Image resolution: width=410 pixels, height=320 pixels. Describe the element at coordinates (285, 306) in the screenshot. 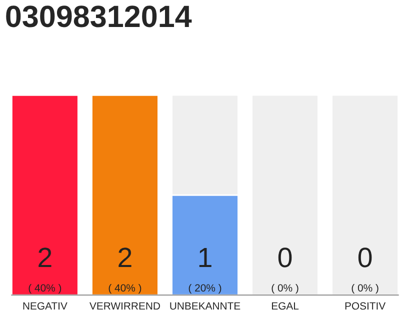

I see `x-tick-label: EGAL` at that location.